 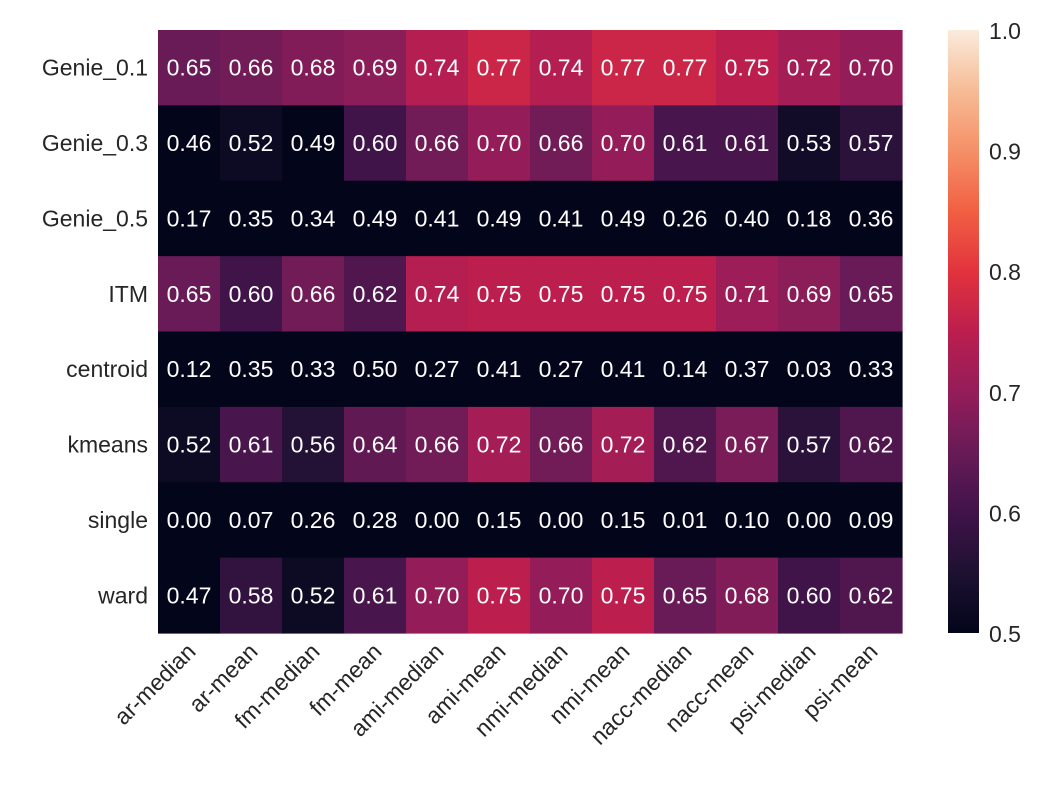 I want to click on cell-value-label: 0.40, so click(x=747, y=218).